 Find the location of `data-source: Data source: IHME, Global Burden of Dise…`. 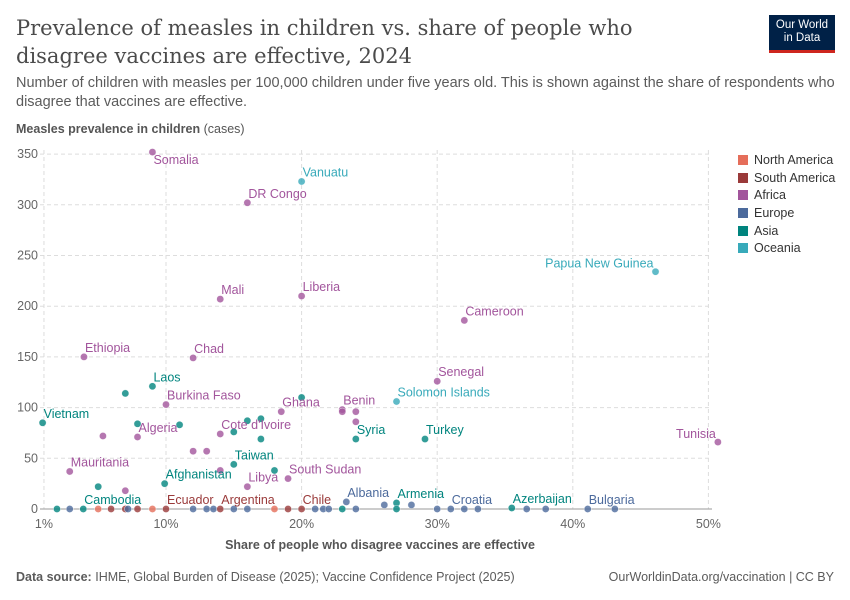

data-source: Data source: IHME, Global Burden of Dise… is located at coordinates (265, 577).